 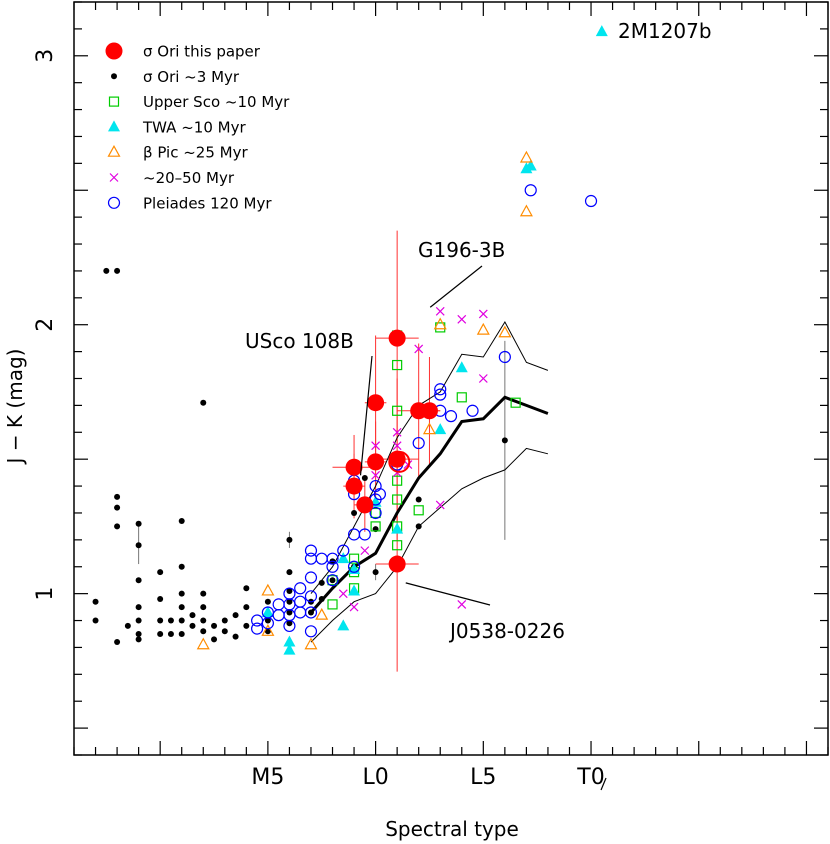 I want to click on y-tick-label: 2, so click(x=45, y=325).